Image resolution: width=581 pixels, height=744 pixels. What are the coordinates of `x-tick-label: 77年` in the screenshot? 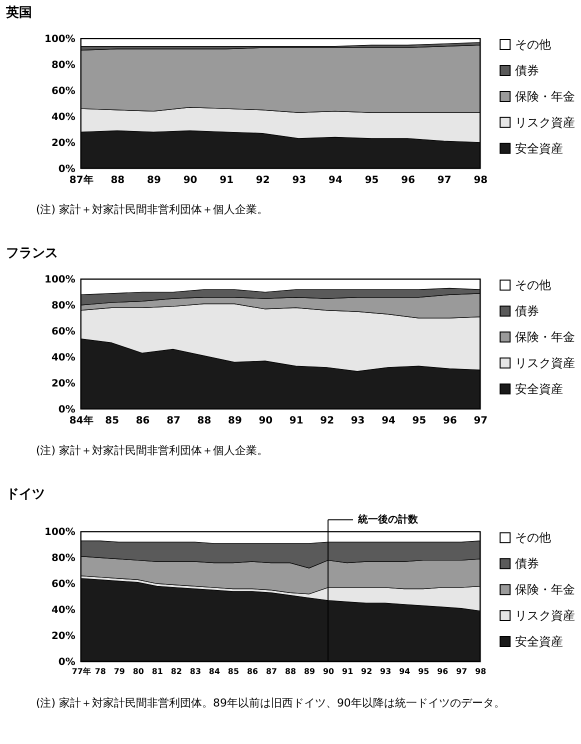 It's located at (81, 671).